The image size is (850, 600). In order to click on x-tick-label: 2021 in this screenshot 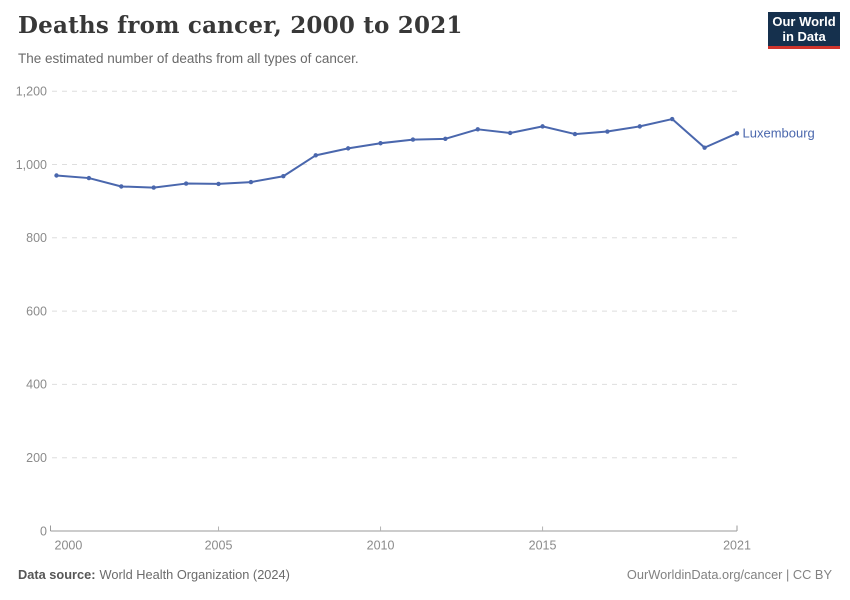, I will do `click(737, 546)`.